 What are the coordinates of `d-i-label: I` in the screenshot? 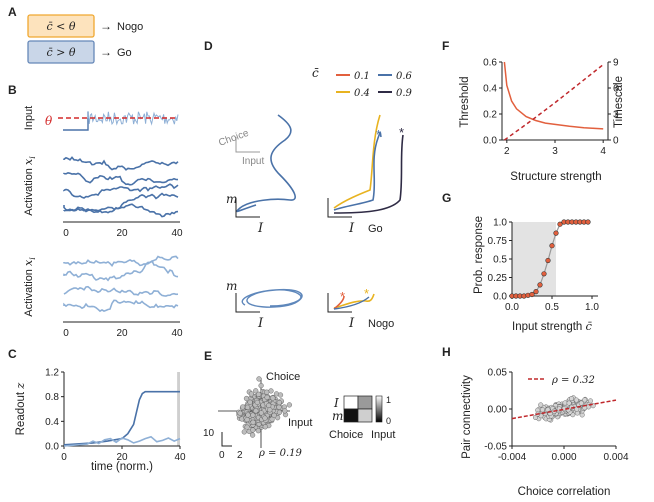 It's located at (260, 228).